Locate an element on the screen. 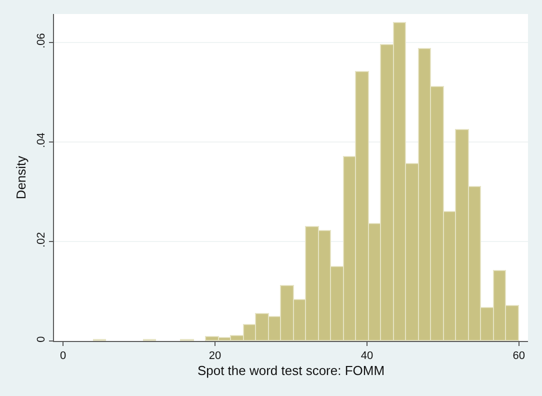 The height and width of the screenshot is (396, 542). x-tick-label: 60 is located at coordinates (519, 356).